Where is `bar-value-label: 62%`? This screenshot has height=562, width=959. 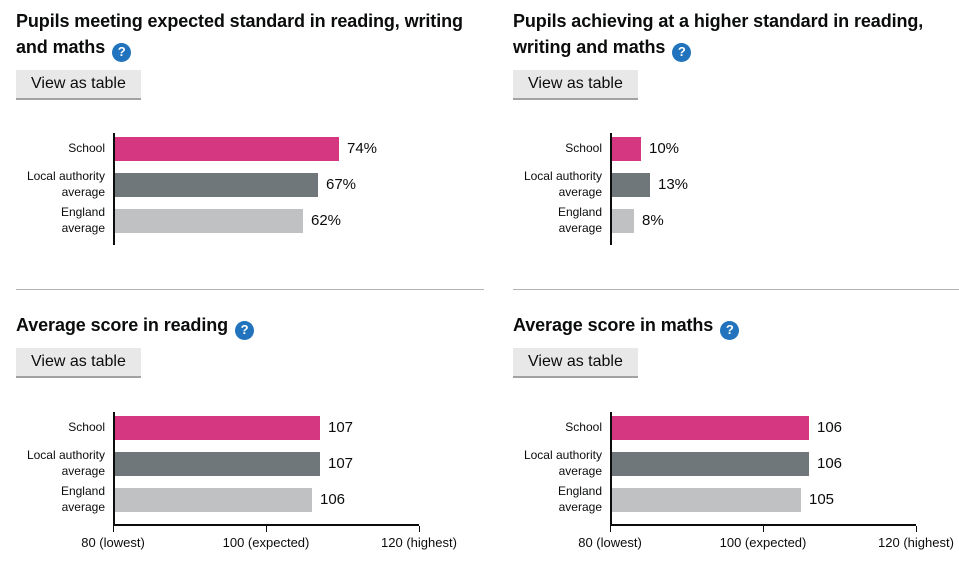
bar-value-label: 62% is located at coordinates (326, 220).